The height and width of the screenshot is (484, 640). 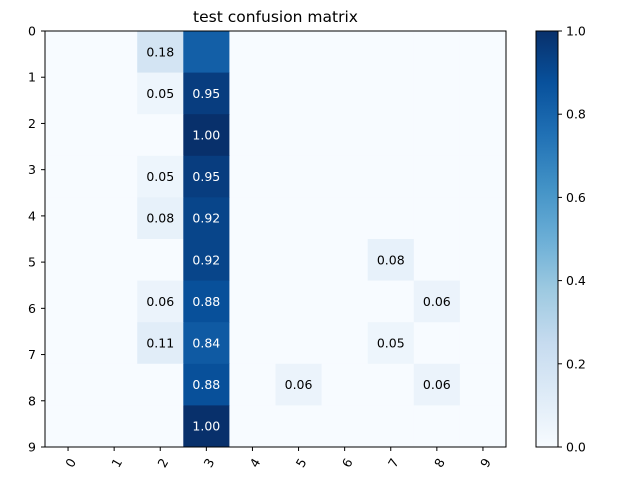 What do you see at coordinates (114, 93) in the screenshot?
I see `heatmap-cell-r1-c1` at bounding box center [114, 93].